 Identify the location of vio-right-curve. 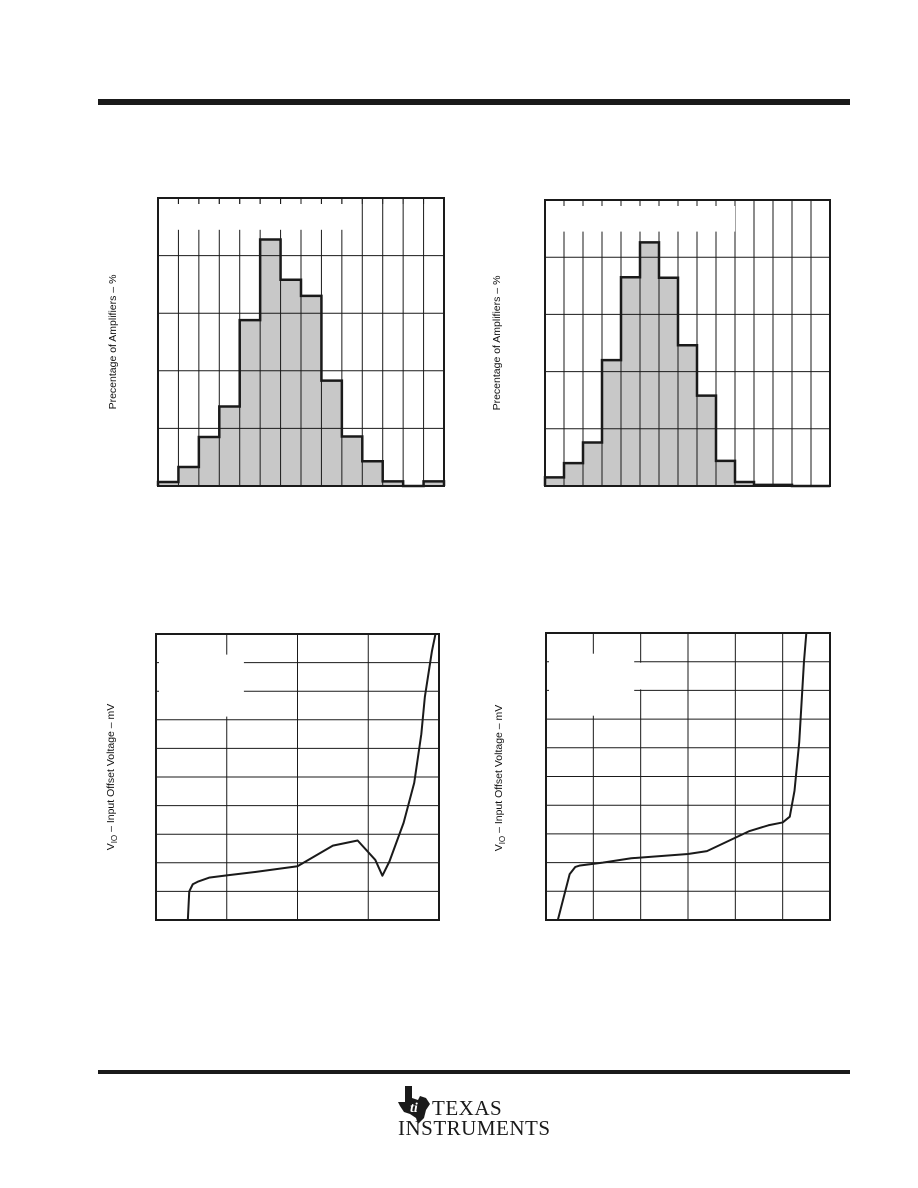
(682, 776).